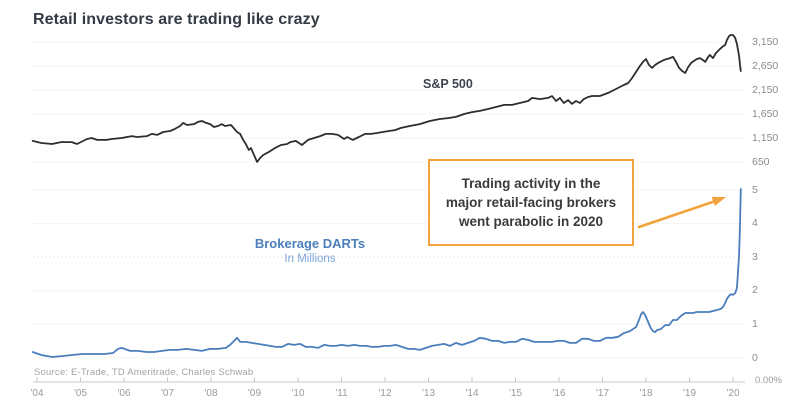 The height and width of the screenshot is (417, 800). I want to click on darts-y-tick-label: 3, so click(755, 256).